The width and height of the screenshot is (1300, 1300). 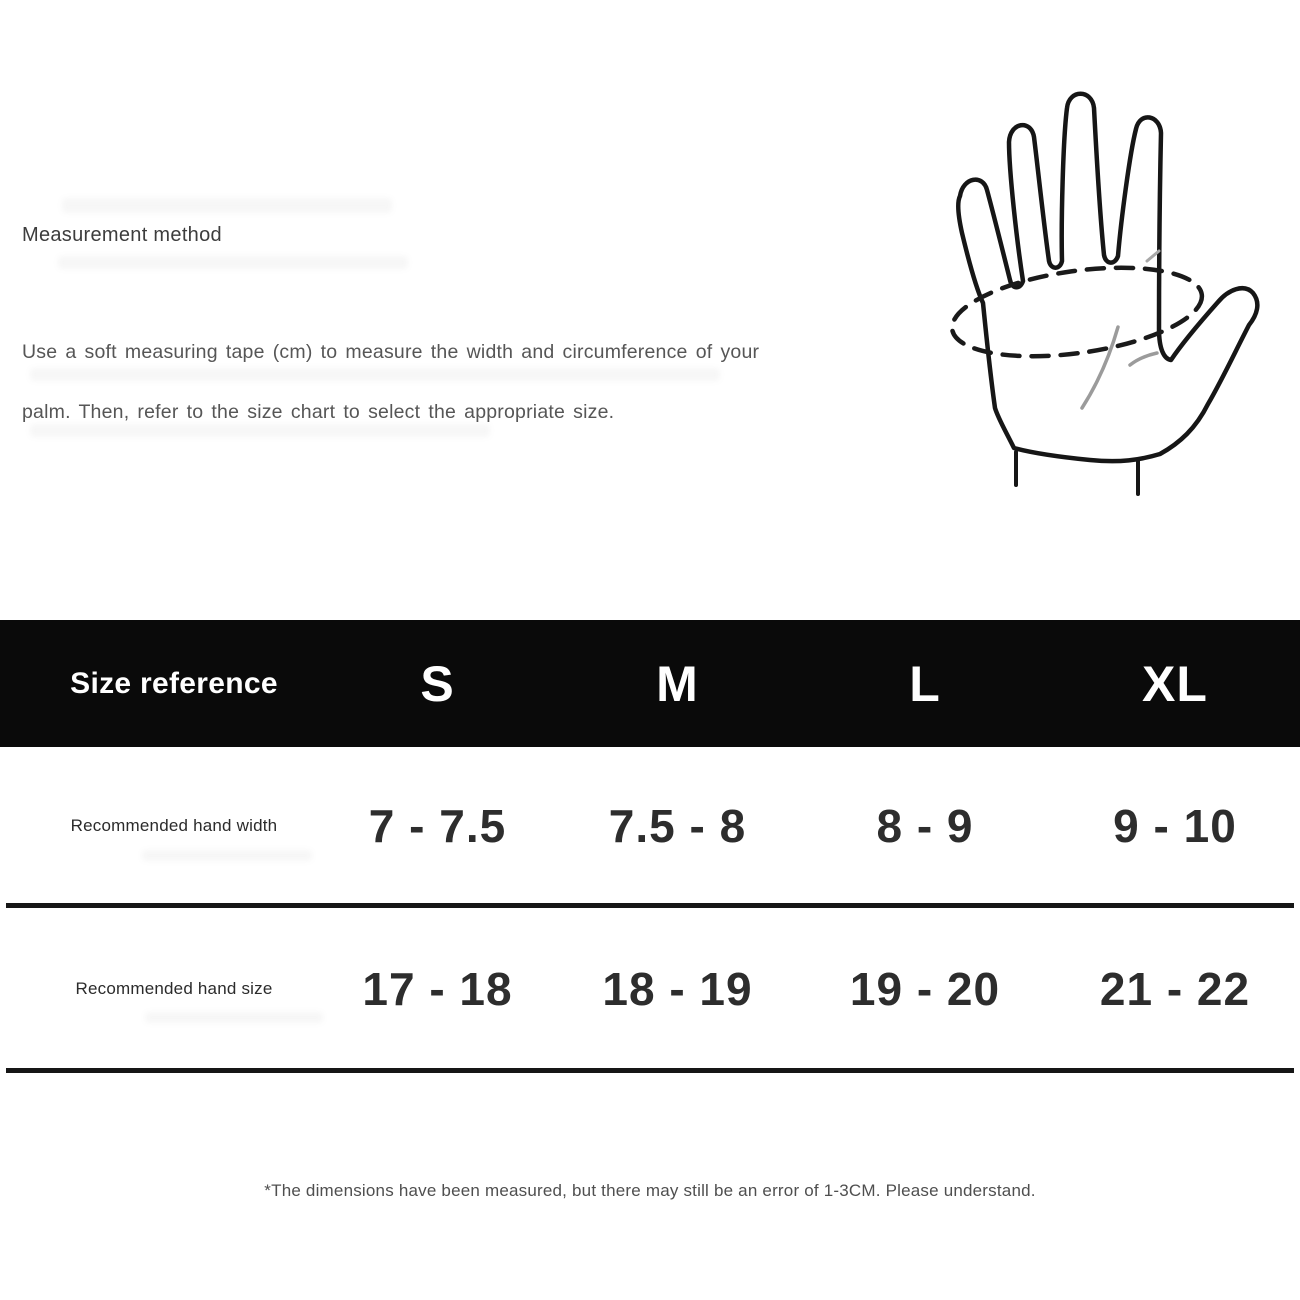 I want to click on hand-width-value-m: 7.5 - 8, so click(x=677, y=825).